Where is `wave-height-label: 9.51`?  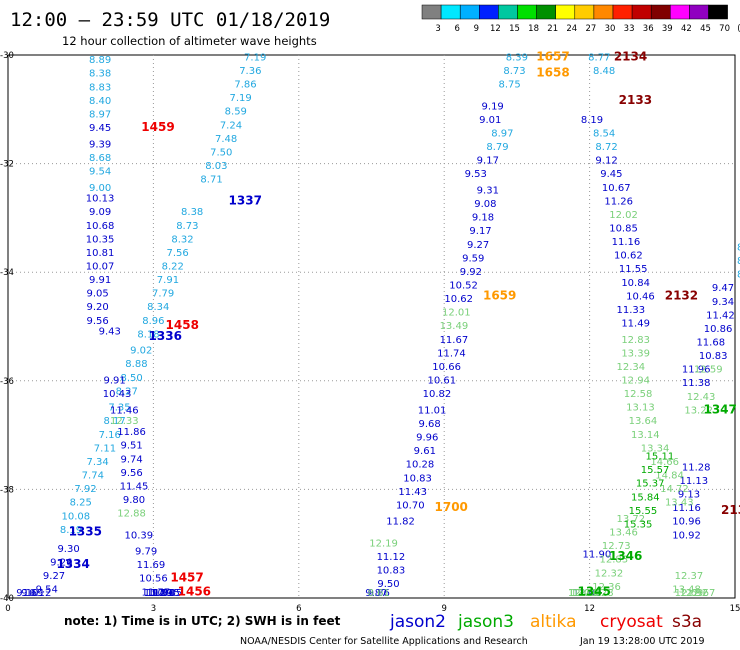
wave-height-label: 9.51 is located at coordinates (131, 446).